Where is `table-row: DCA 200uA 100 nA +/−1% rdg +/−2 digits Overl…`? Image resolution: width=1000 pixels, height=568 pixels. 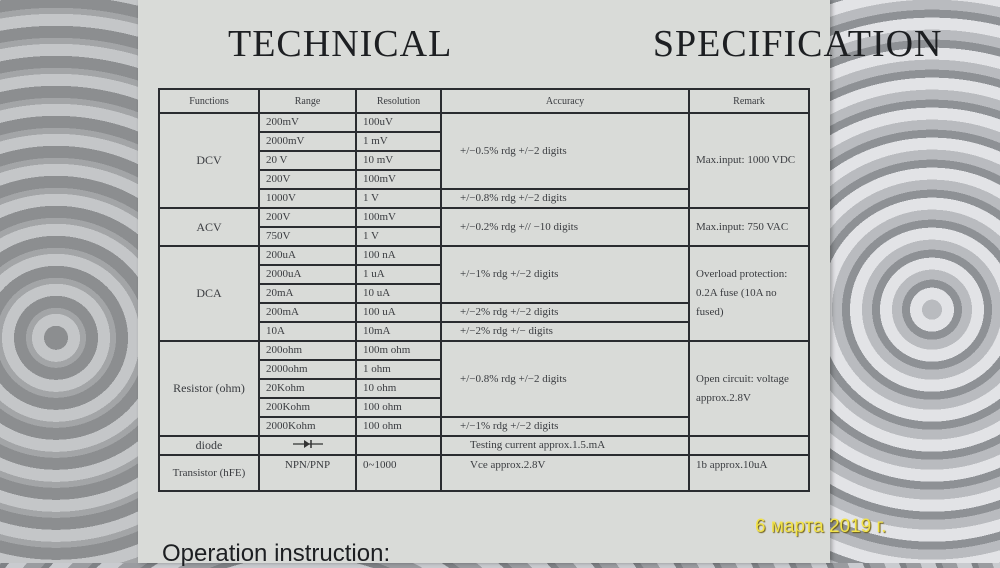
table-row: DCA 200uA 100 nA +/−1% rdg +/−2 digits Overl… is located at coordinates (484, 293).